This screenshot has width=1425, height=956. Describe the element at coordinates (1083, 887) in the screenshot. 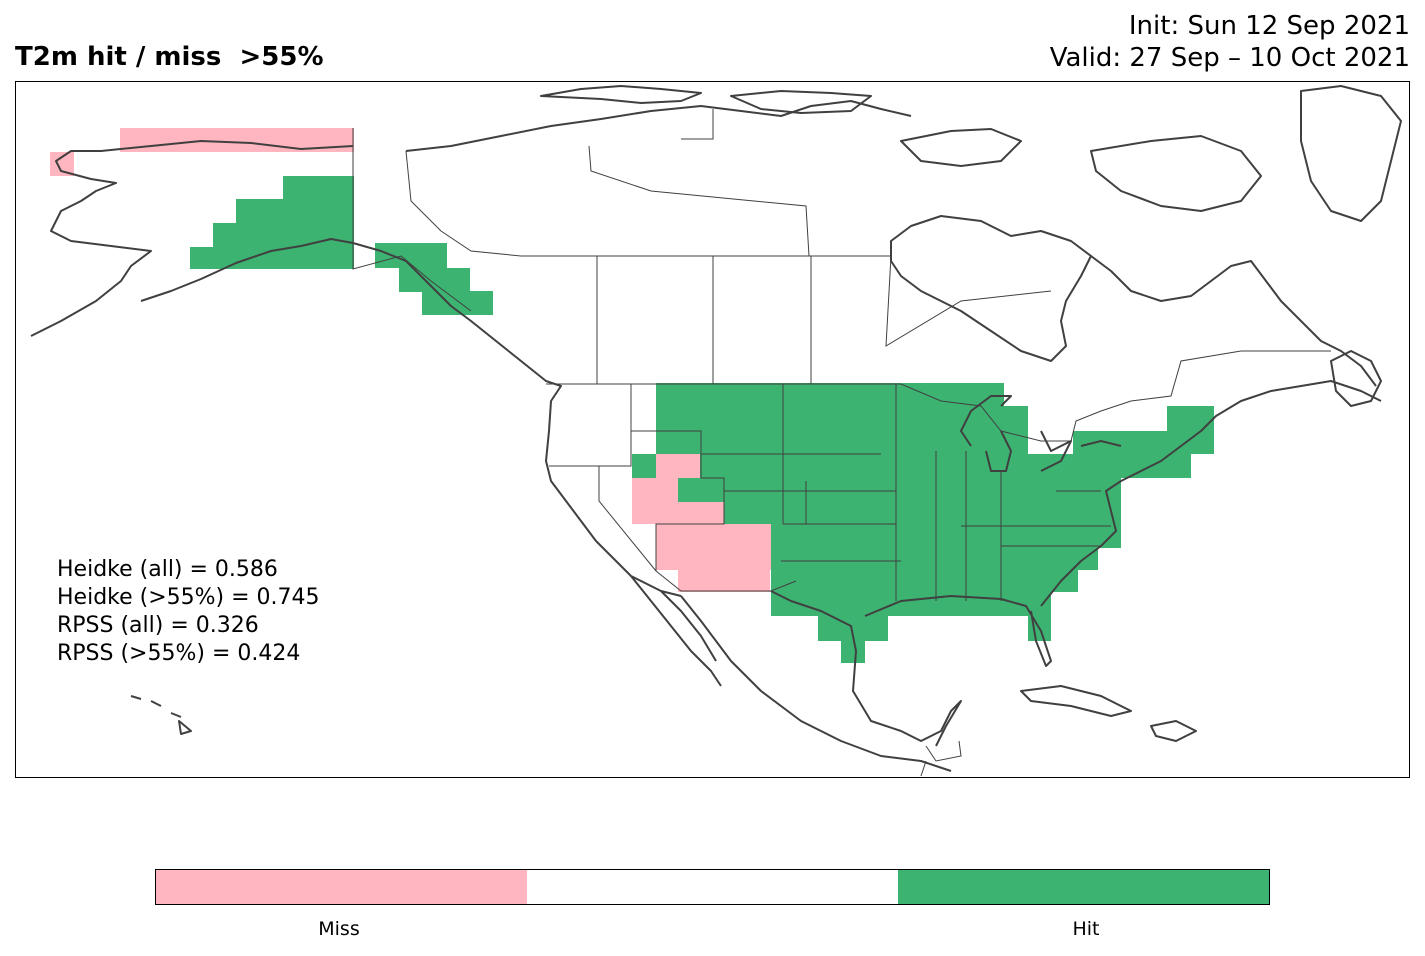

I see `colorbar-hit-segment` at that location.